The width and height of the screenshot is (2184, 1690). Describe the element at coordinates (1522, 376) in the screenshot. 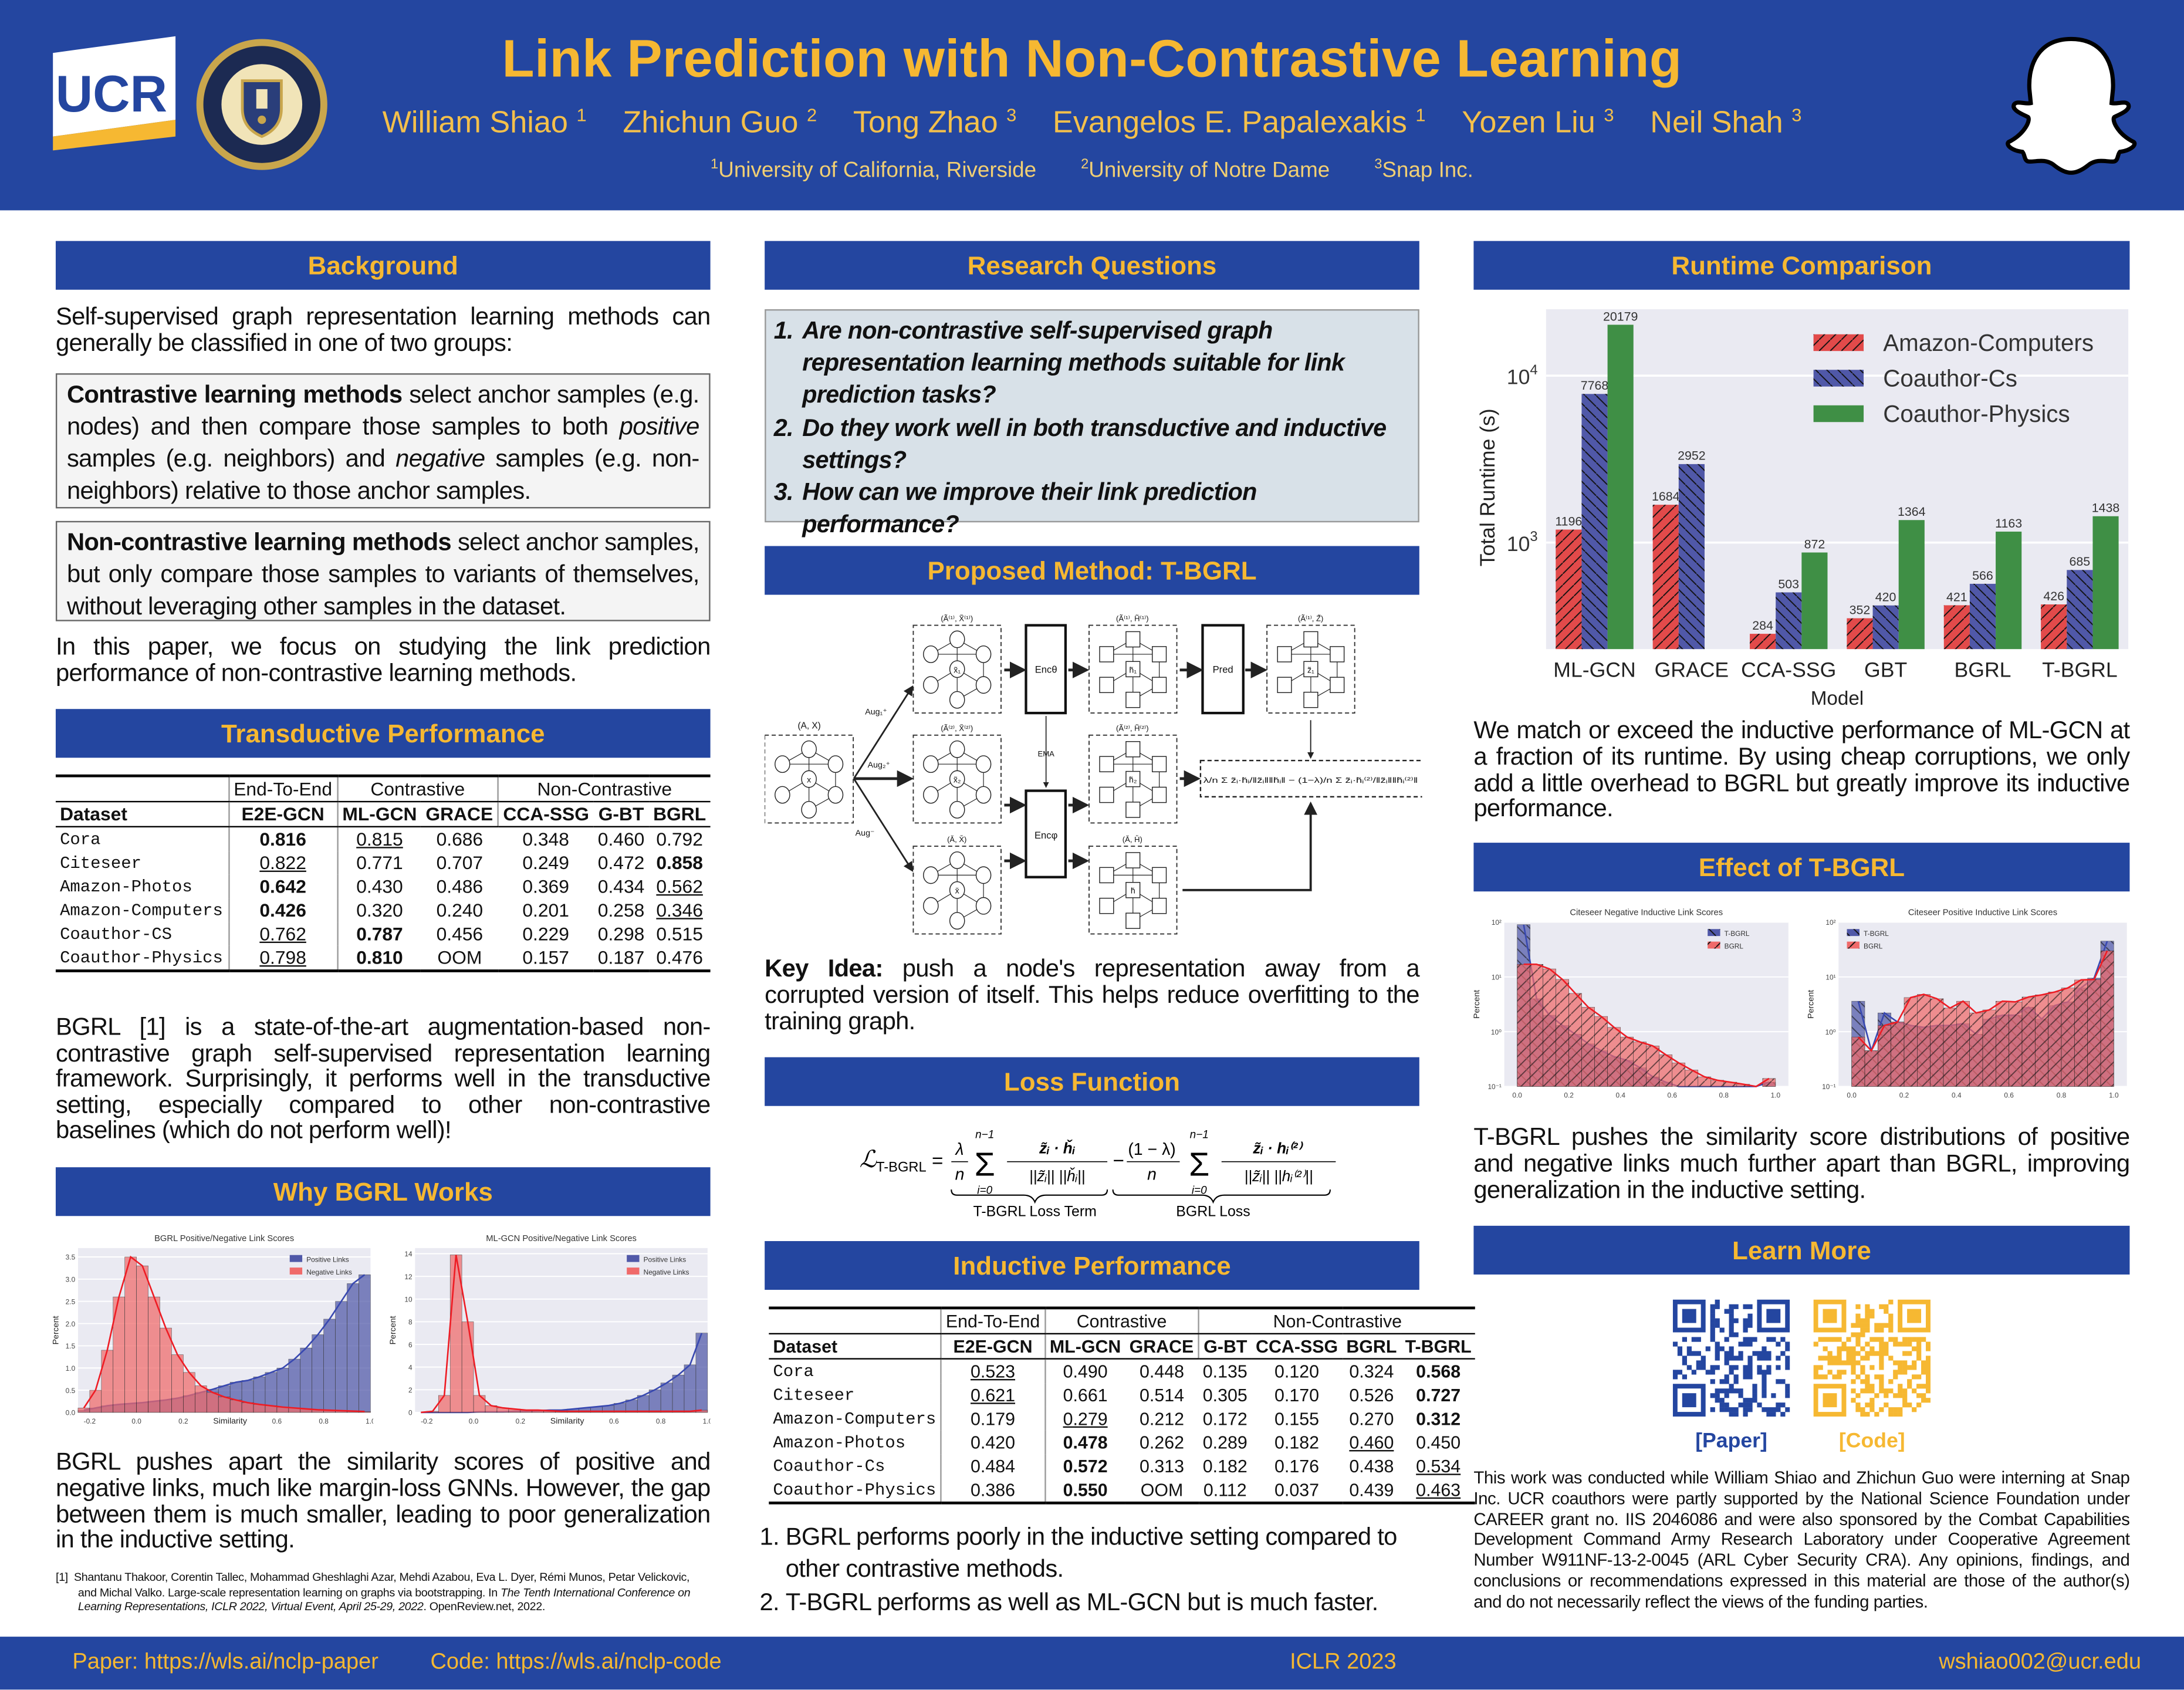

I see `y-tick-label: 104` at that location.